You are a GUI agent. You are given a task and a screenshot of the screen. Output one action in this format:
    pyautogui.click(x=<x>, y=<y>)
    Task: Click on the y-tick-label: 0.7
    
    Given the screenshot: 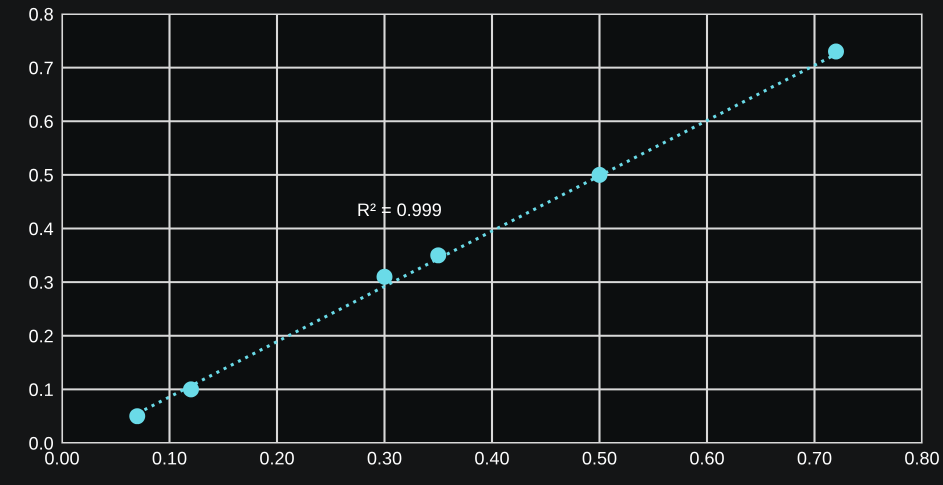 What is the action you would take?
    pyautogui.click(x=41, y=68)
    